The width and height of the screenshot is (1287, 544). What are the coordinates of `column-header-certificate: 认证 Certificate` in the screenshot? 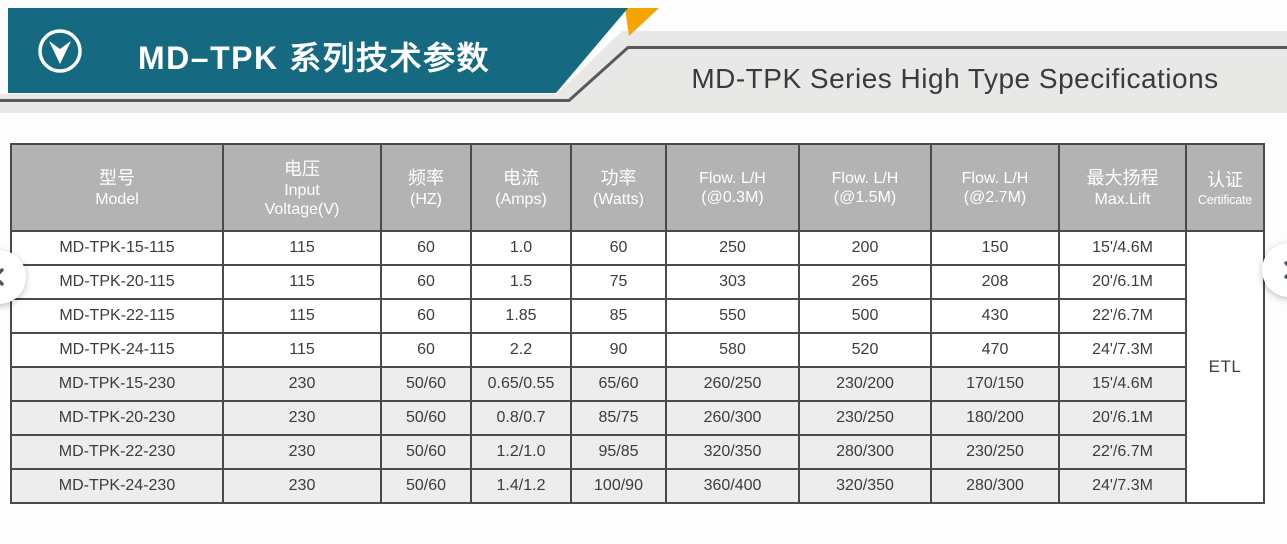 It's located at (1225, 187).